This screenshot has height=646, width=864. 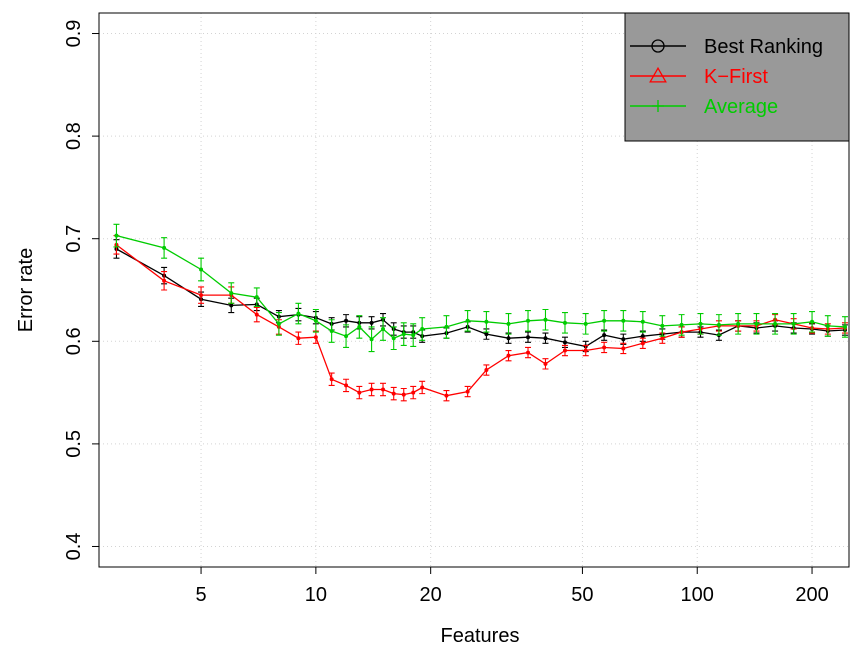 What do you see at coordinates (480, 635) in the screenshot?
I see `x-axis-title: Features` at bounding box center [480, 635].